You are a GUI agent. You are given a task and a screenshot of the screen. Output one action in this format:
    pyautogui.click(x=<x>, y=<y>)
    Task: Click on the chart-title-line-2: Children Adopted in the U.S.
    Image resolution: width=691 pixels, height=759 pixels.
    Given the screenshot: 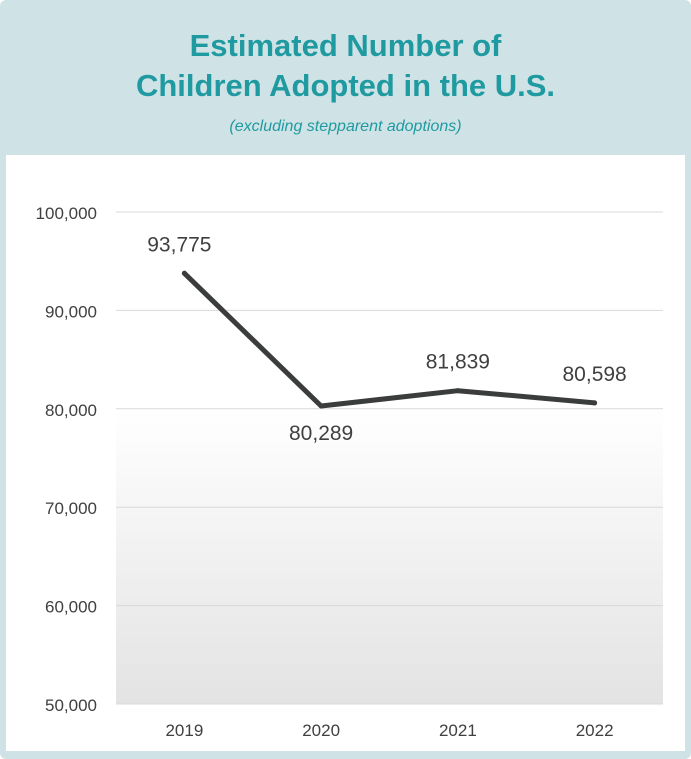 What is the action you would take?
    pyautogui.click(x=345, y=85)
    